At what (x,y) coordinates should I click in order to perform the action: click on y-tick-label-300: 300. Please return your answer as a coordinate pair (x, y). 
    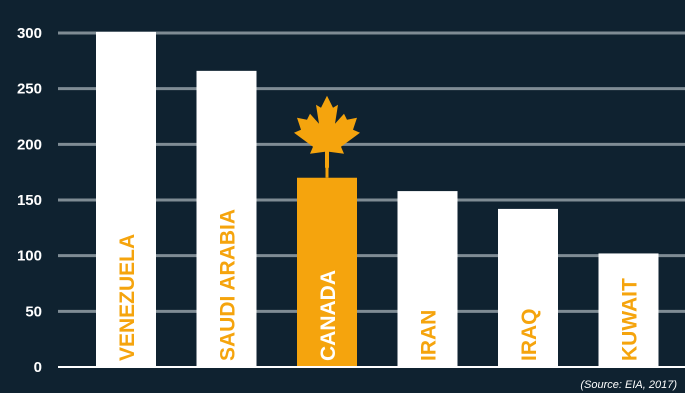
    Looking at the image, I should click on (29, 33).